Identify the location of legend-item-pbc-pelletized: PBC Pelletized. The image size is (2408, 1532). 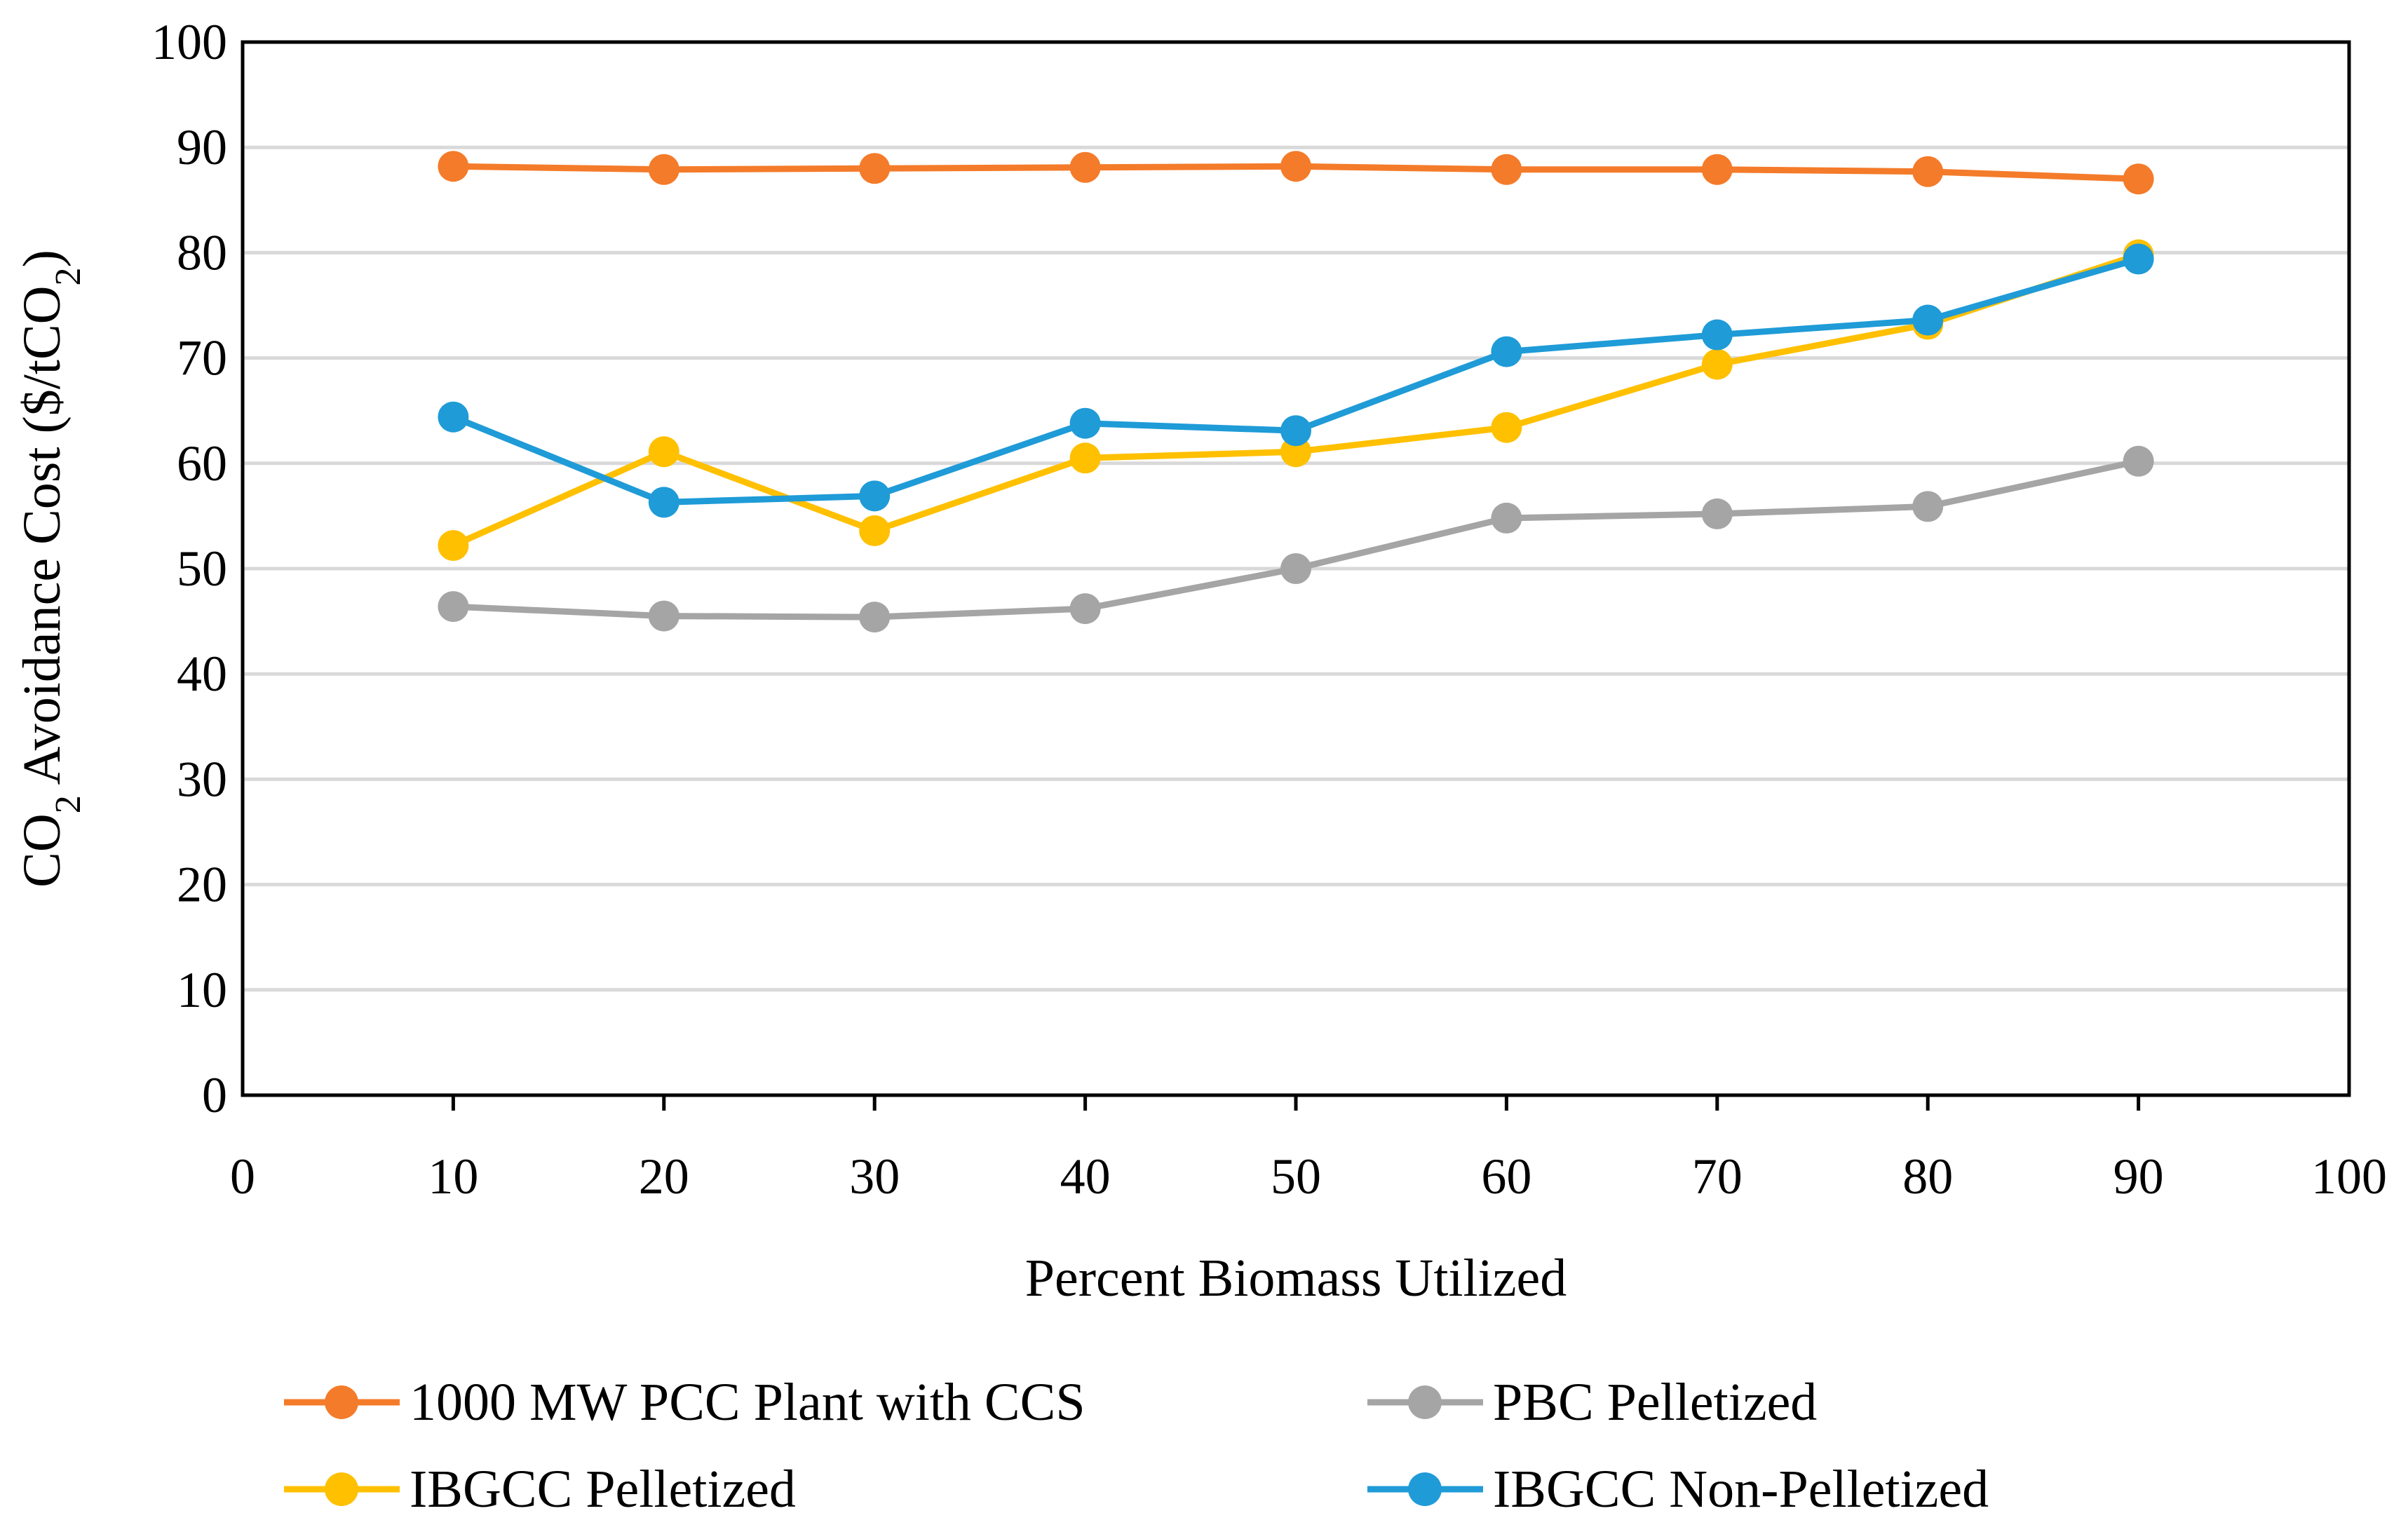
(1592, 1402).